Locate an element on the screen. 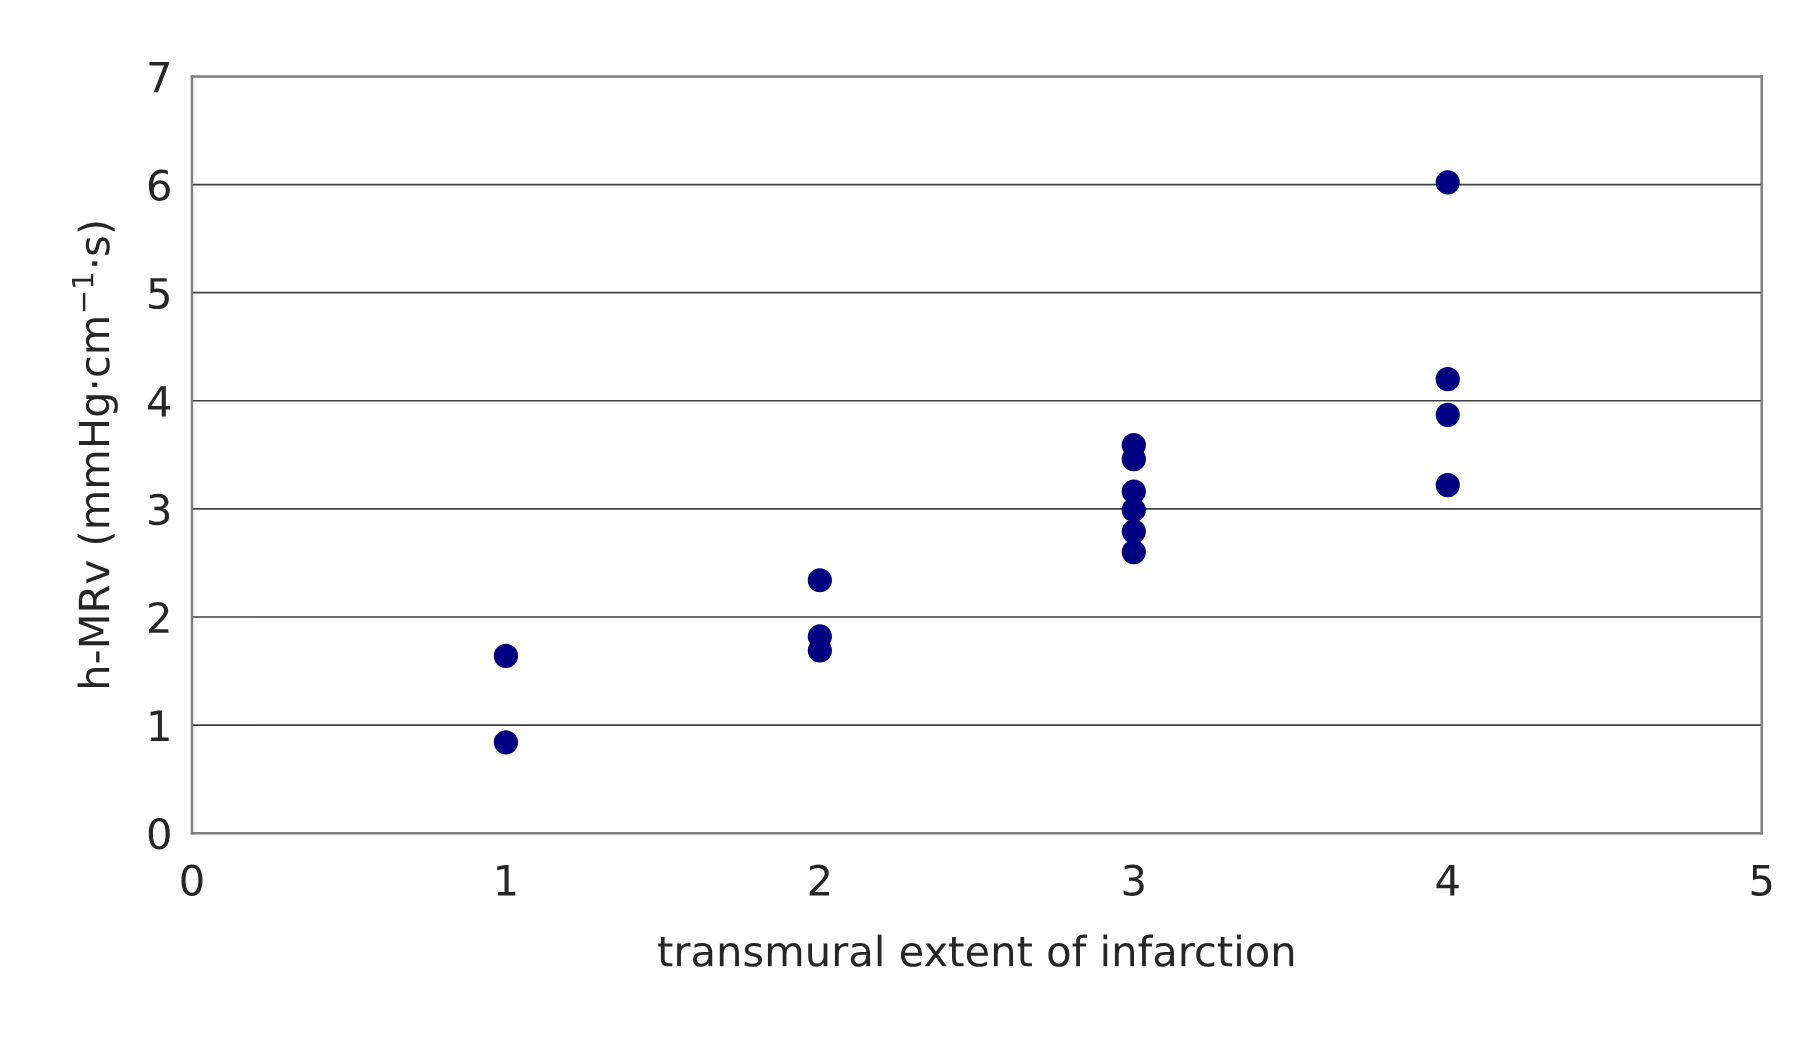  y-tick-label: 3 is located at coordinates (159, 509).